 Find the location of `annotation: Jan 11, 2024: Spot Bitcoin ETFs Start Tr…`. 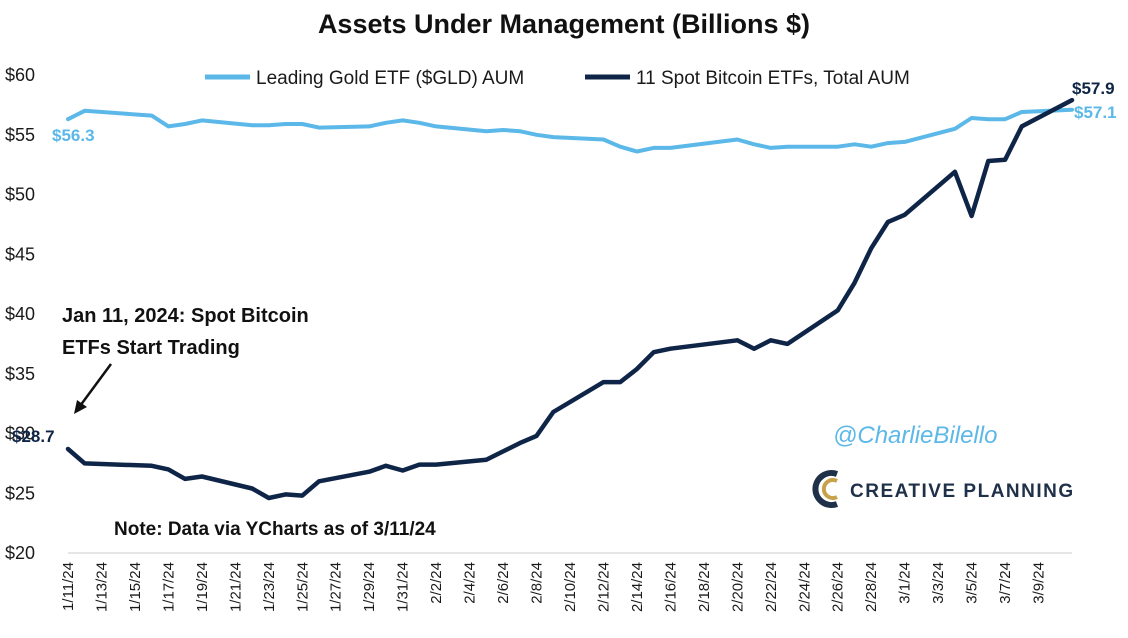

annotation: Jan 11, 2024: Spot Bitcoin ETFs Start Tr… is located at coordinates (185, 359).